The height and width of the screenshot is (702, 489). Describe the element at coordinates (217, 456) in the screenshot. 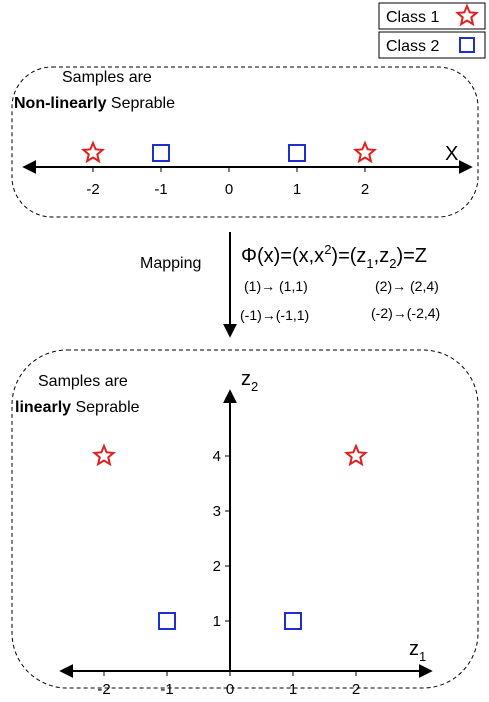

I see `z2-tick-label: 4` at that location.